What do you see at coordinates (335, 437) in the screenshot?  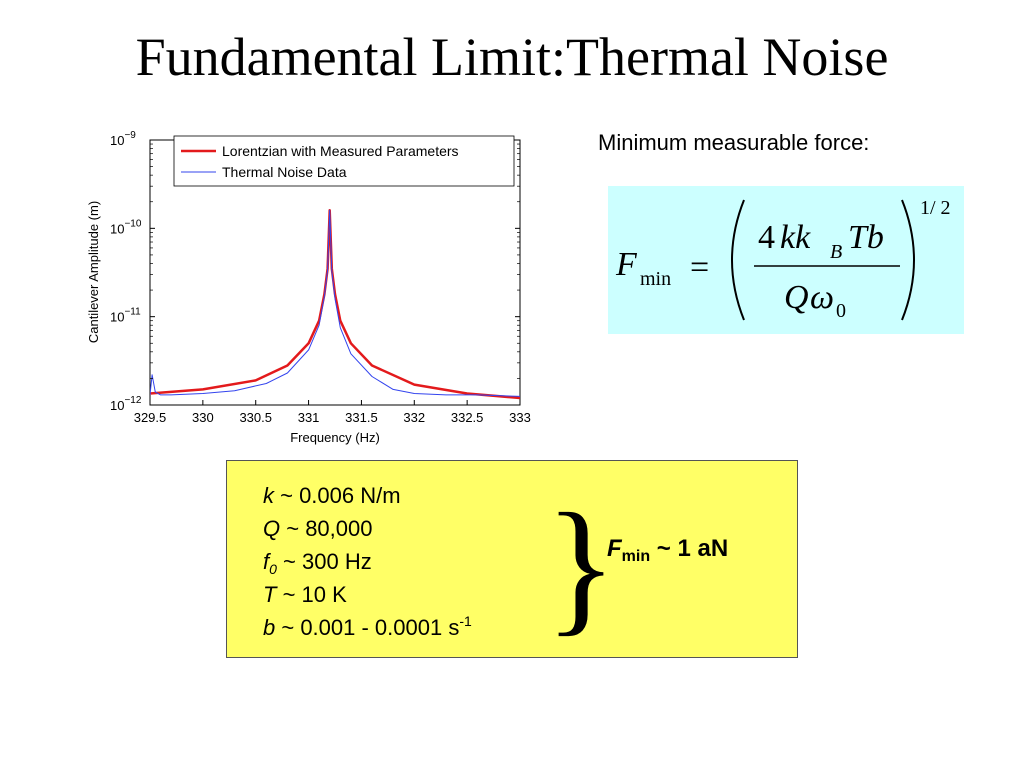 I see `x-axis-label: Frequency (Hz)` at bounding box center [335, 437].